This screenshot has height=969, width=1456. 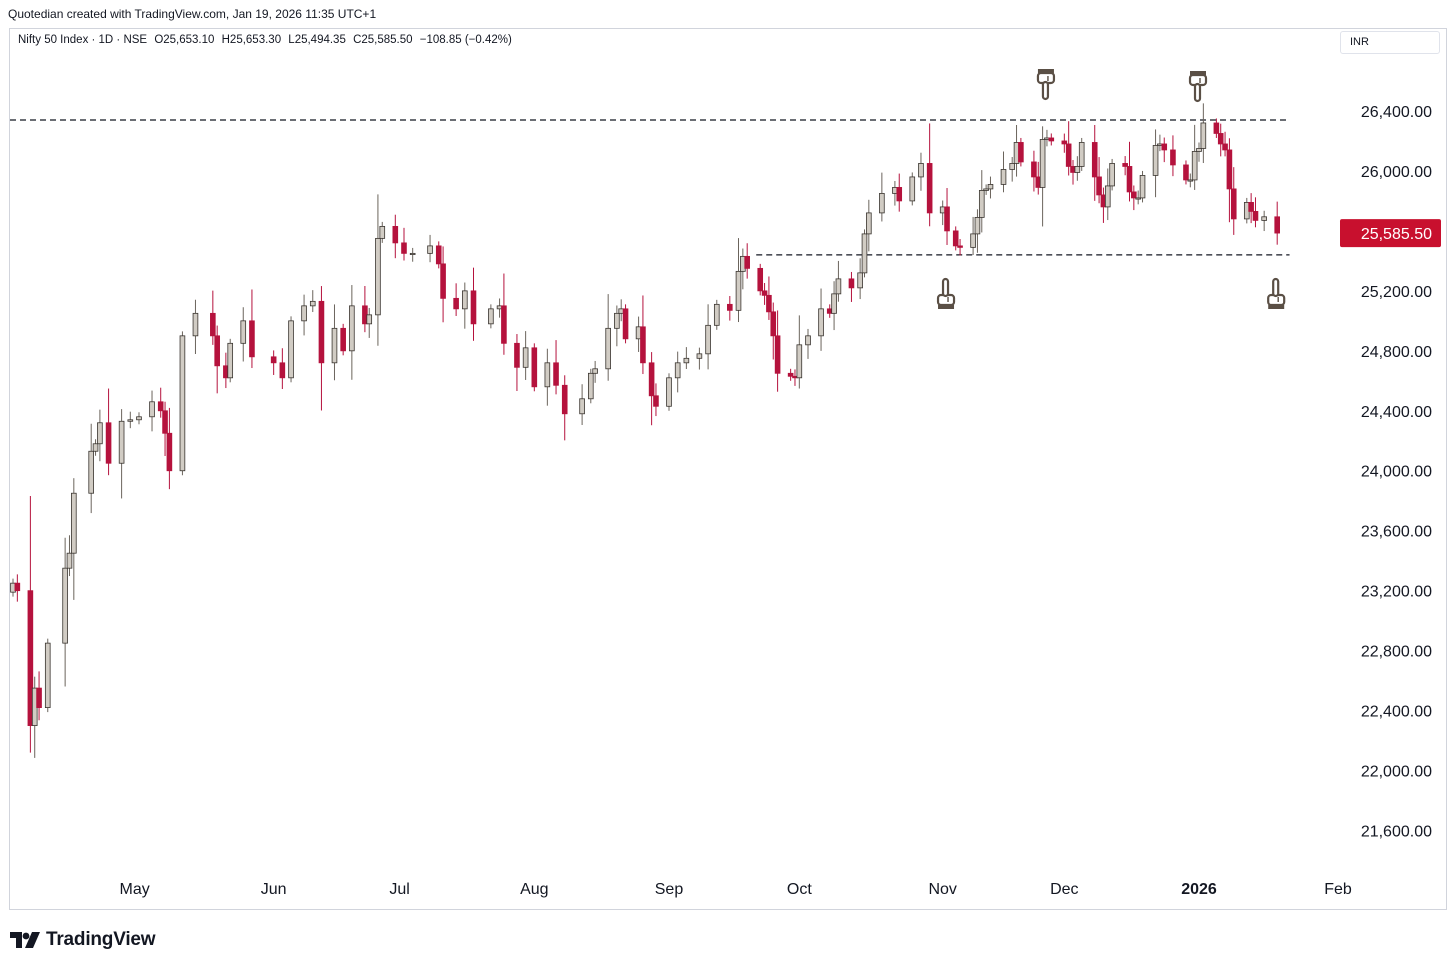 What do you see at coordinates (1396, 652) in the screenshot?
I see `price-tick-label: 22,800.00` at bounding box center [1396, 652].